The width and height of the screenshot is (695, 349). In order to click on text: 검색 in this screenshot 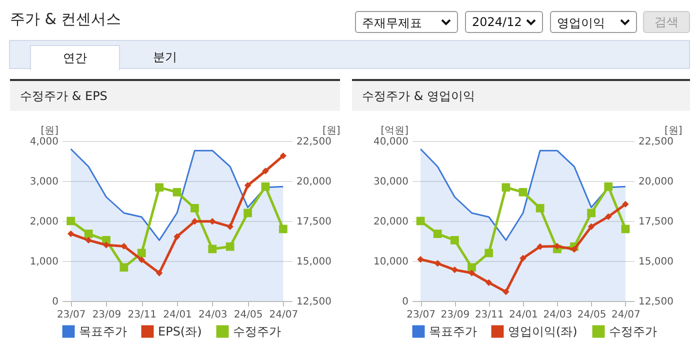, I will do `click(666, 22)`.